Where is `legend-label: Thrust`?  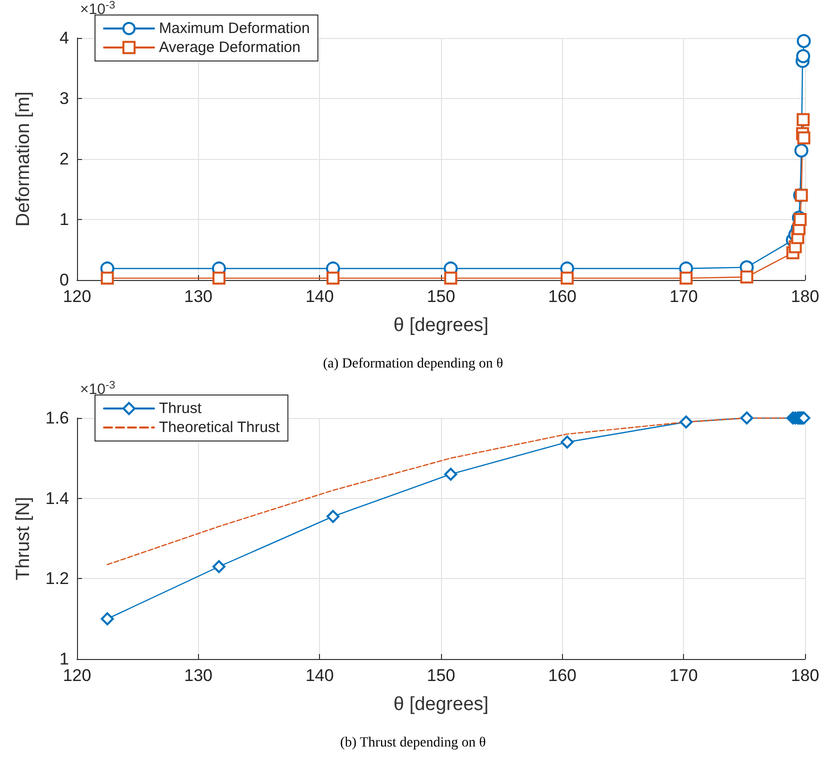 legend-label: Thrust is located at coordinates (180, 408).